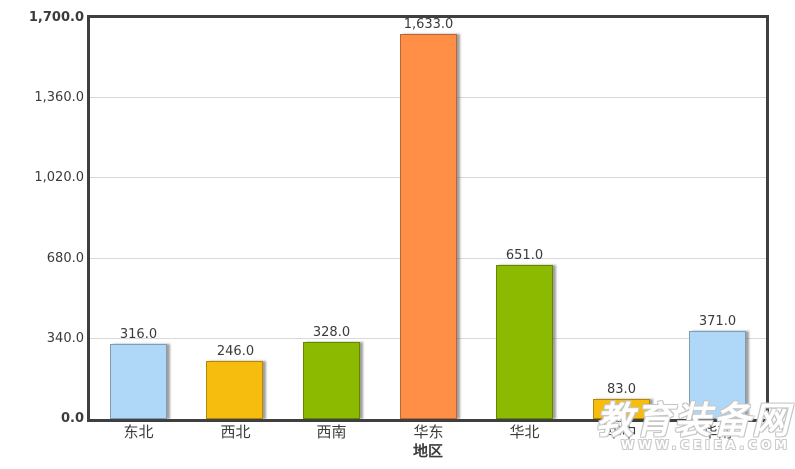 The width and height of the screenshot is (795, 469). I want to click on bar-value-label: 316.0, so click(138, 334).